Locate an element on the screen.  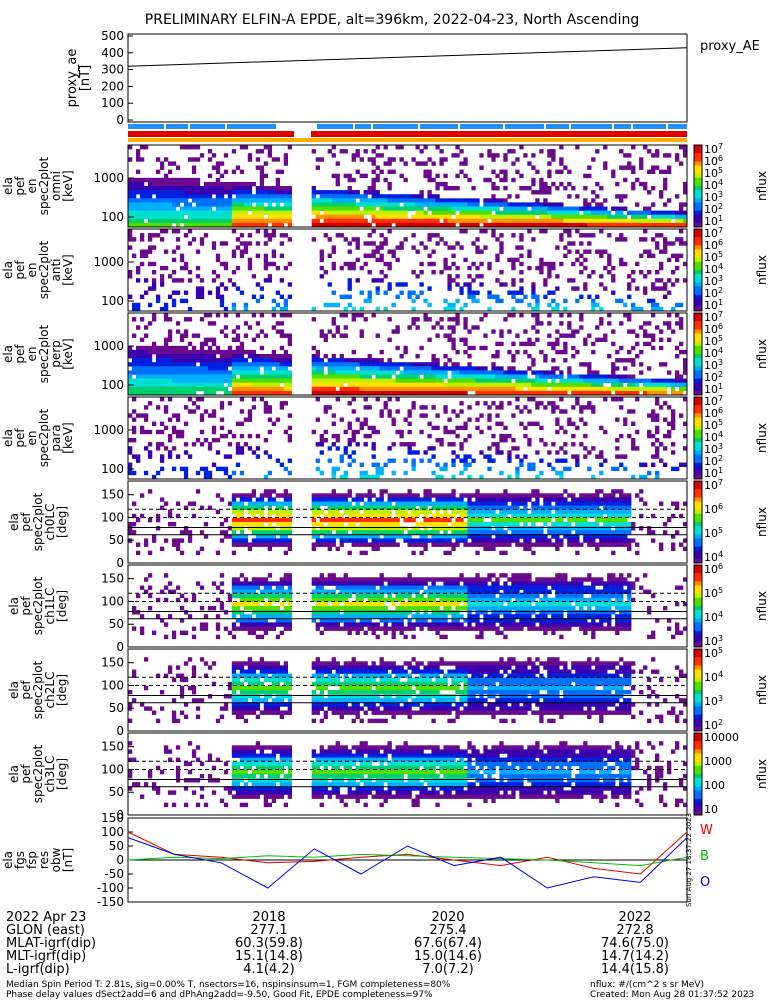
proxy-ytick-label: 500 is located at coordinates (112, 36).